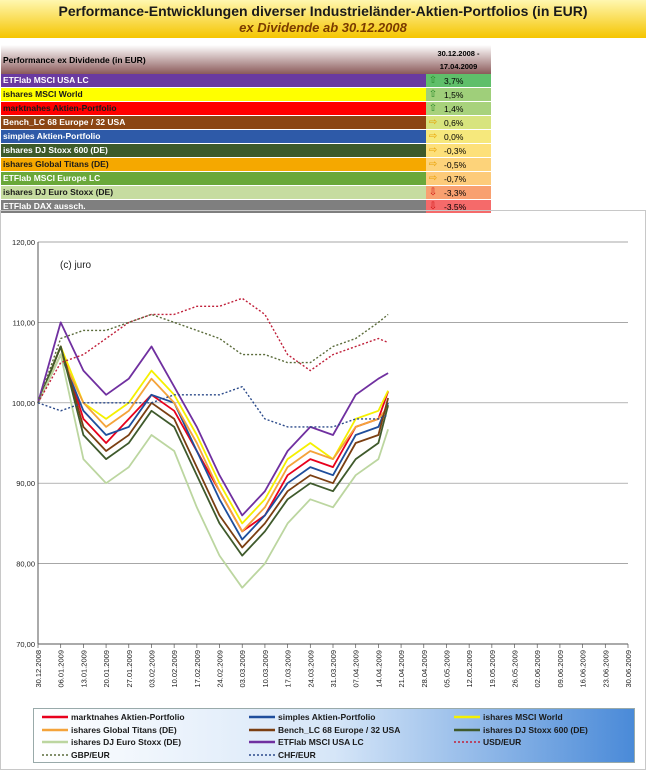 This screenshot has width=646, height=770. What do you see at coordinates (106, 669) in the screenshot?
I see `x-tick-label: 20.01.2009` at bounding box center [106, 669].